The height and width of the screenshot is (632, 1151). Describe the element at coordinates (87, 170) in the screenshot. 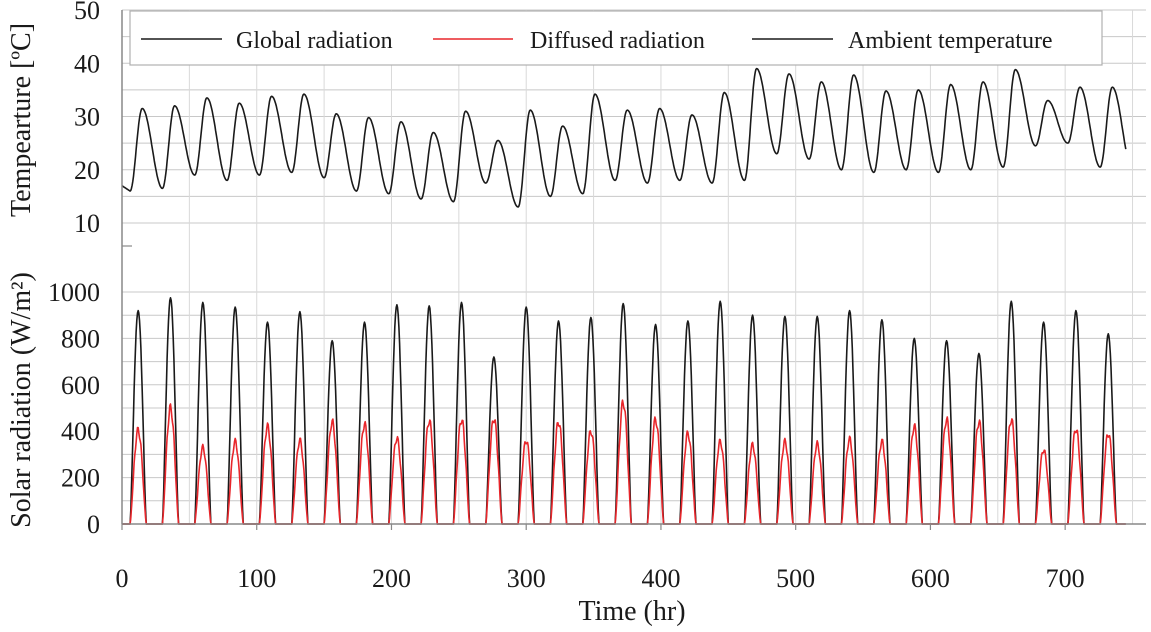

I see `top-y-tick-label: 20` at that location.